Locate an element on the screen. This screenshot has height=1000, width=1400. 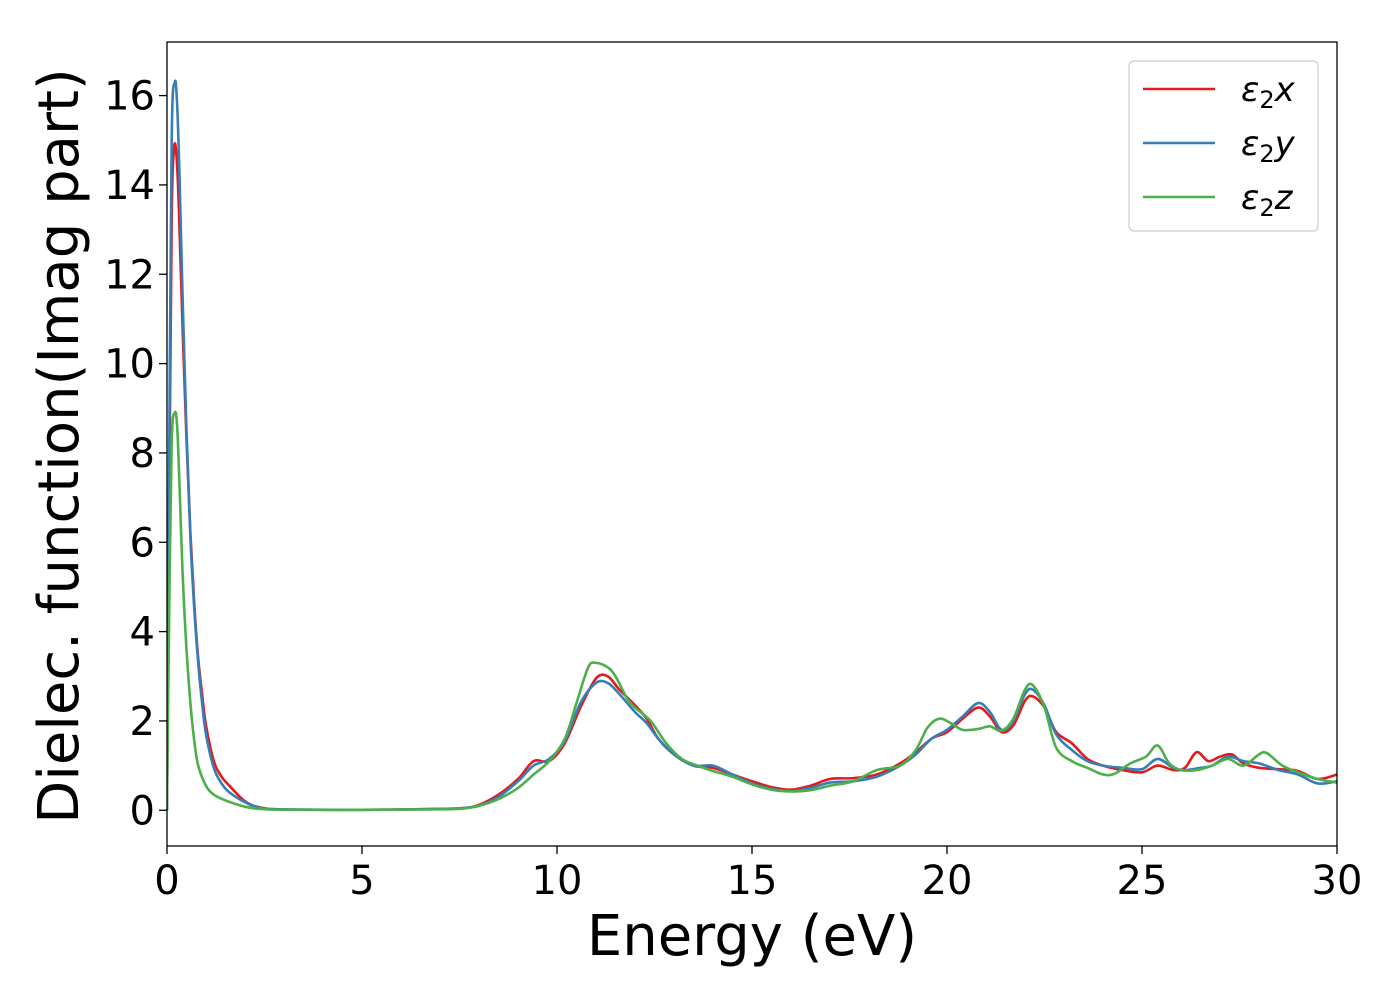
x-axis-title: Energy (eV) is located at coordinates (752, 936).